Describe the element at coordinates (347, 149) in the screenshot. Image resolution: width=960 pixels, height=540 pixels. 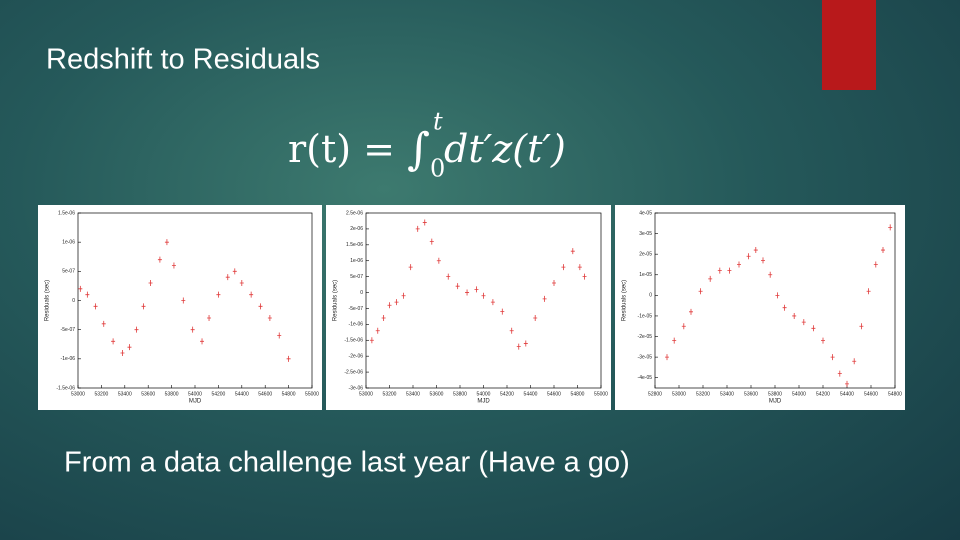
I see `equation-lhs: r(t) =` at that location.